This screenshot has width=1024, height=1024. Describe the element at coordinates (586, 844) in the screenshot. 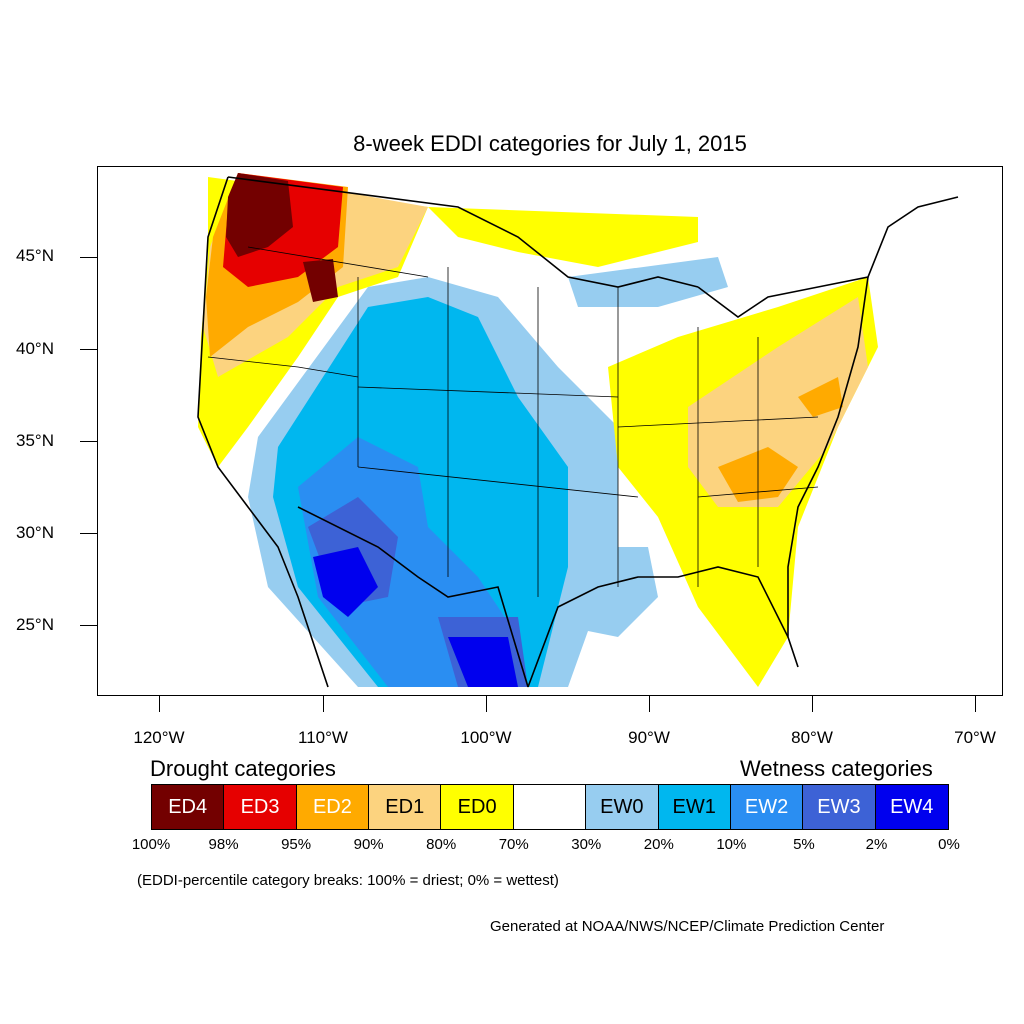

I see `percentile-label: 30%` at that location.